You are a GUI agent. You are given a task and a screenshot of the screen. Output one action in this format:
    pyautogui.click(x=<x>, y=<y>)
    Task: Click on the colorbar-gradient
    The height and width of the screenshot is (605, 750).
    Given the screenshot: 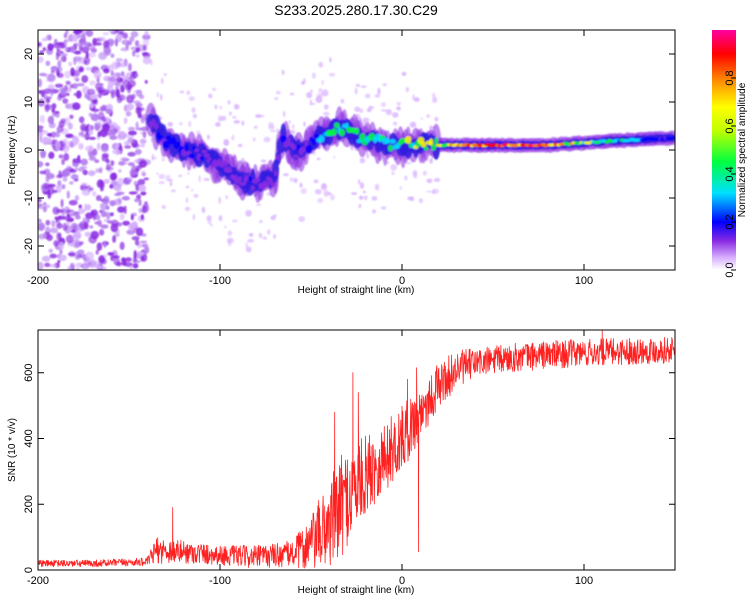 What is the action you would take?
    pyautogui.click(x=724, y=150)
    